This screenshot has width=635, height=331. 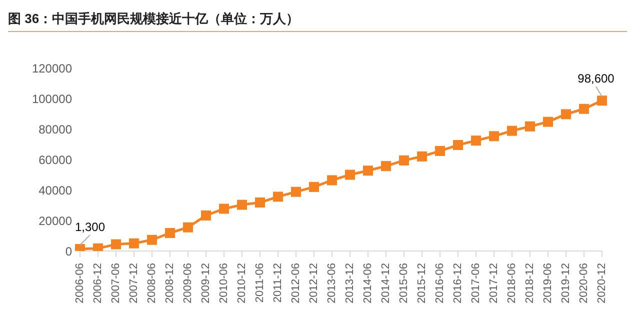 I want to click on x-tick-label: 2019-06, so click(x=548, y=283).